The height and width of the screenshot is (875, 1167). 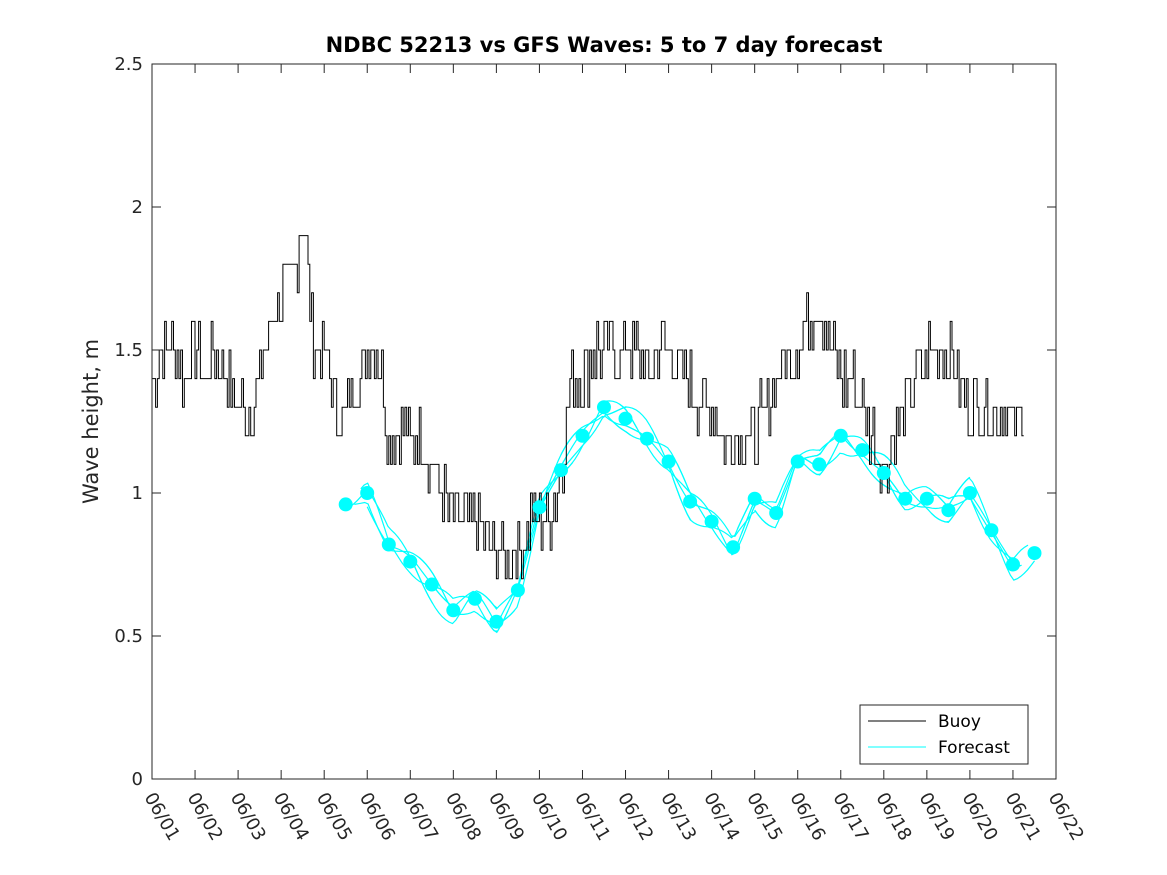 What do you see at coordinates (959, 722) in the screenshot?
I see `legend-entry-buoy: Buoy` at bounding box center [959, 722].